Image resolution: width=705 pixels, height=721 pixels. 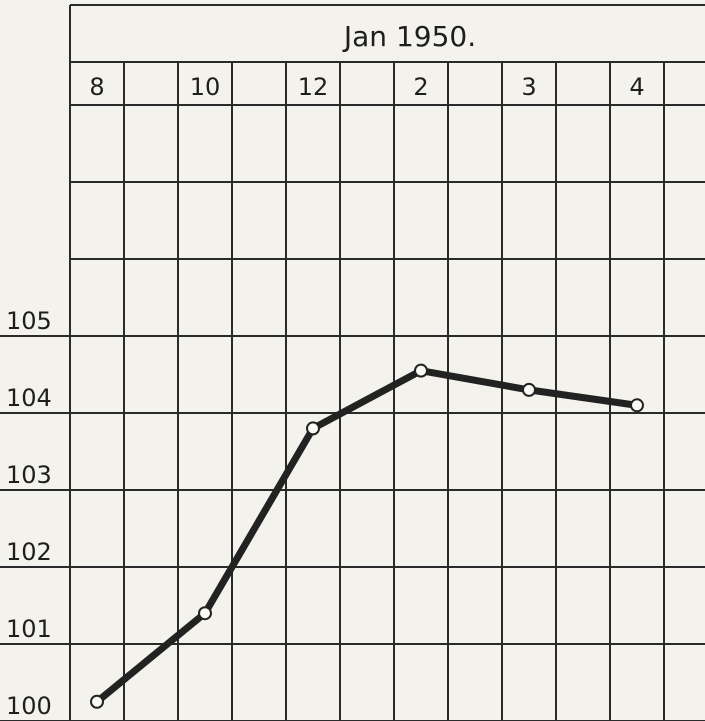 What do you see at coordinates (29, 321) in the screenshot?
I see `y-tick-label: 105` at bounding box center [29, 321].